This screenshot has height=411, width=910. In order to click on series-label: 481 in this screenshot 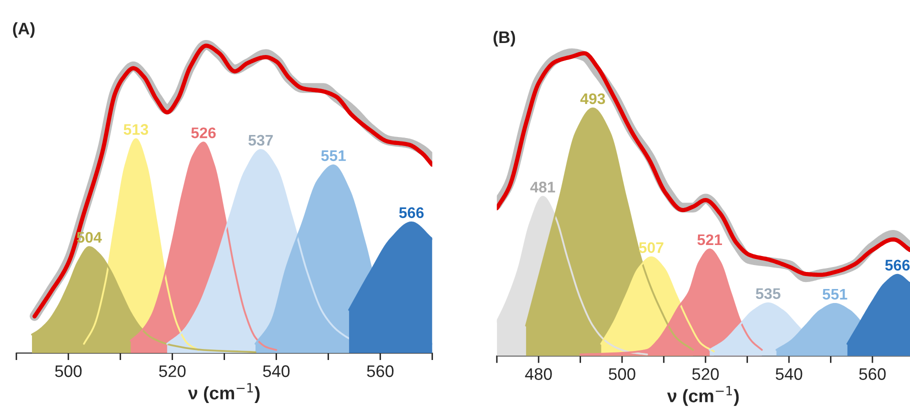, I will do `click(543, 187)`.